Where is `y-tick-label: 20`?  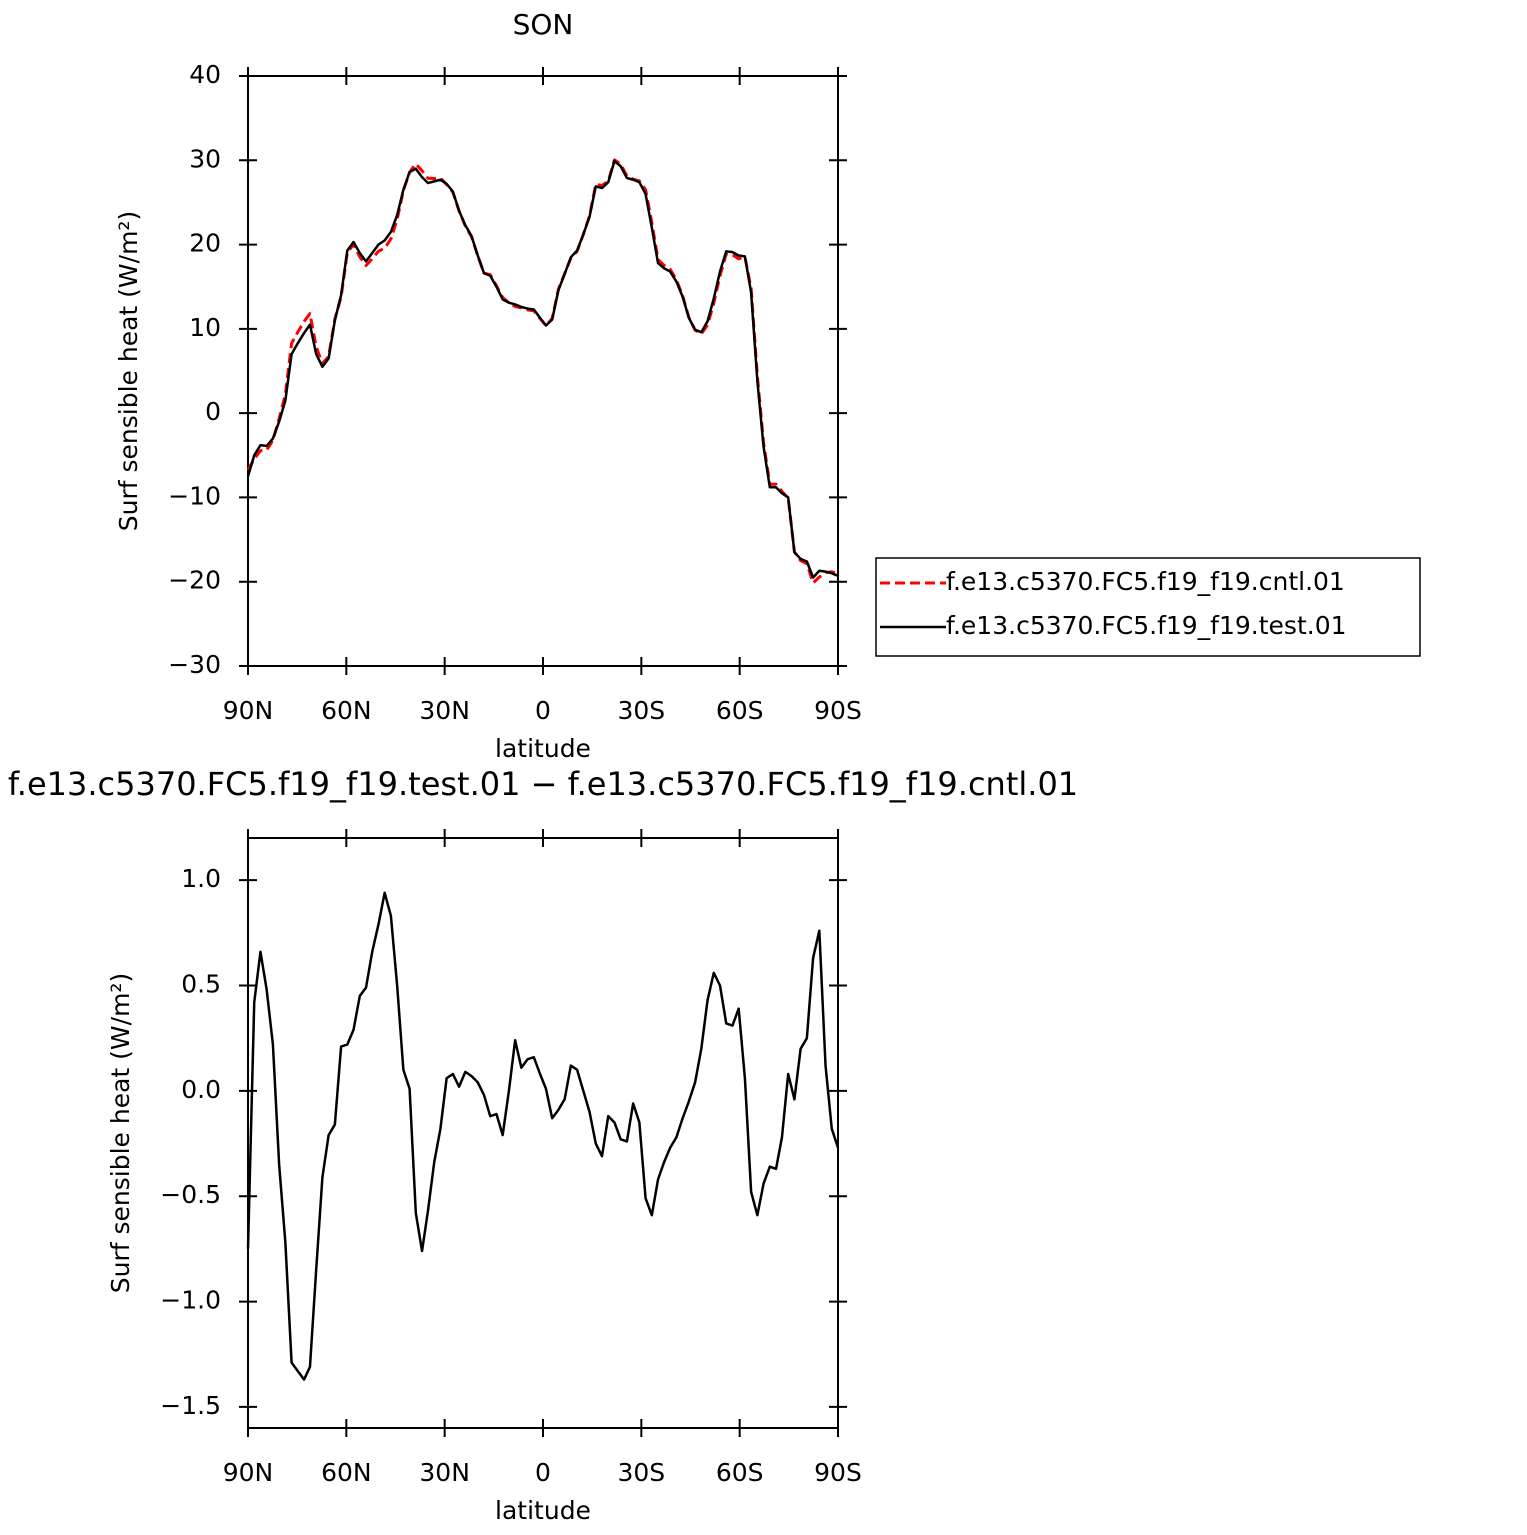
y-tick-label: 20 is located at coordinates (205, 243).